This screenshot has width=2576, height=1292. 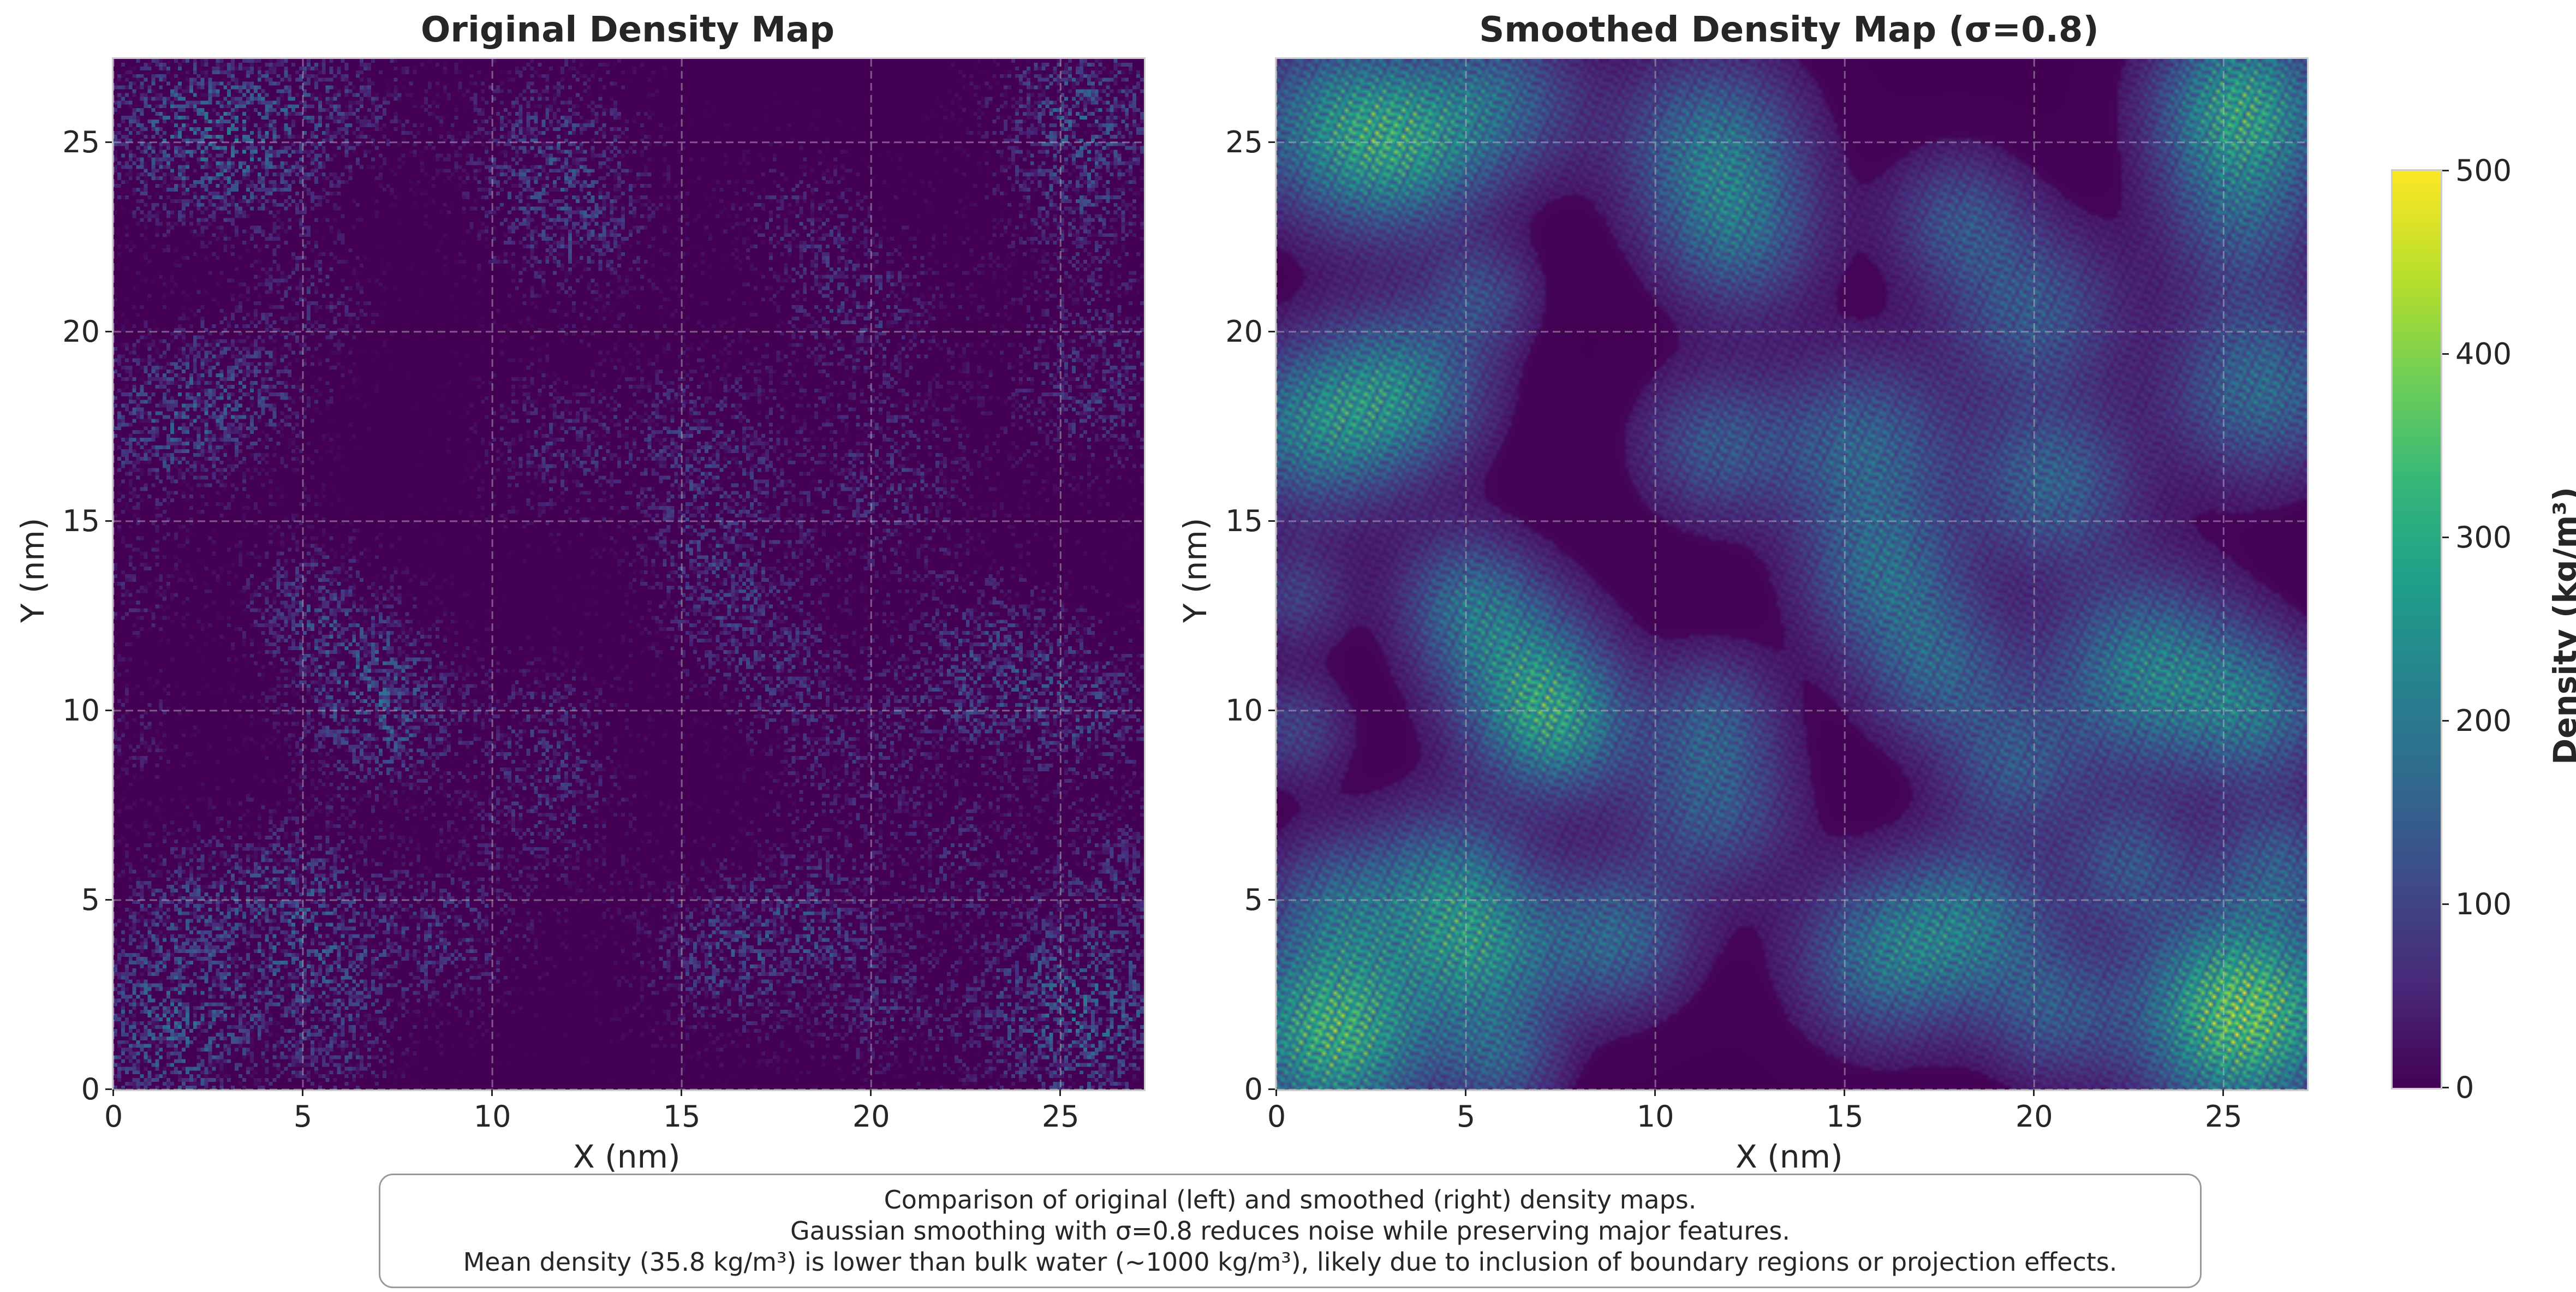 What do you see at coordinates (2464, 1087) in the screenshot?
I see `colorbar-tick-label: 0` at bounding box center [2464, 1087].